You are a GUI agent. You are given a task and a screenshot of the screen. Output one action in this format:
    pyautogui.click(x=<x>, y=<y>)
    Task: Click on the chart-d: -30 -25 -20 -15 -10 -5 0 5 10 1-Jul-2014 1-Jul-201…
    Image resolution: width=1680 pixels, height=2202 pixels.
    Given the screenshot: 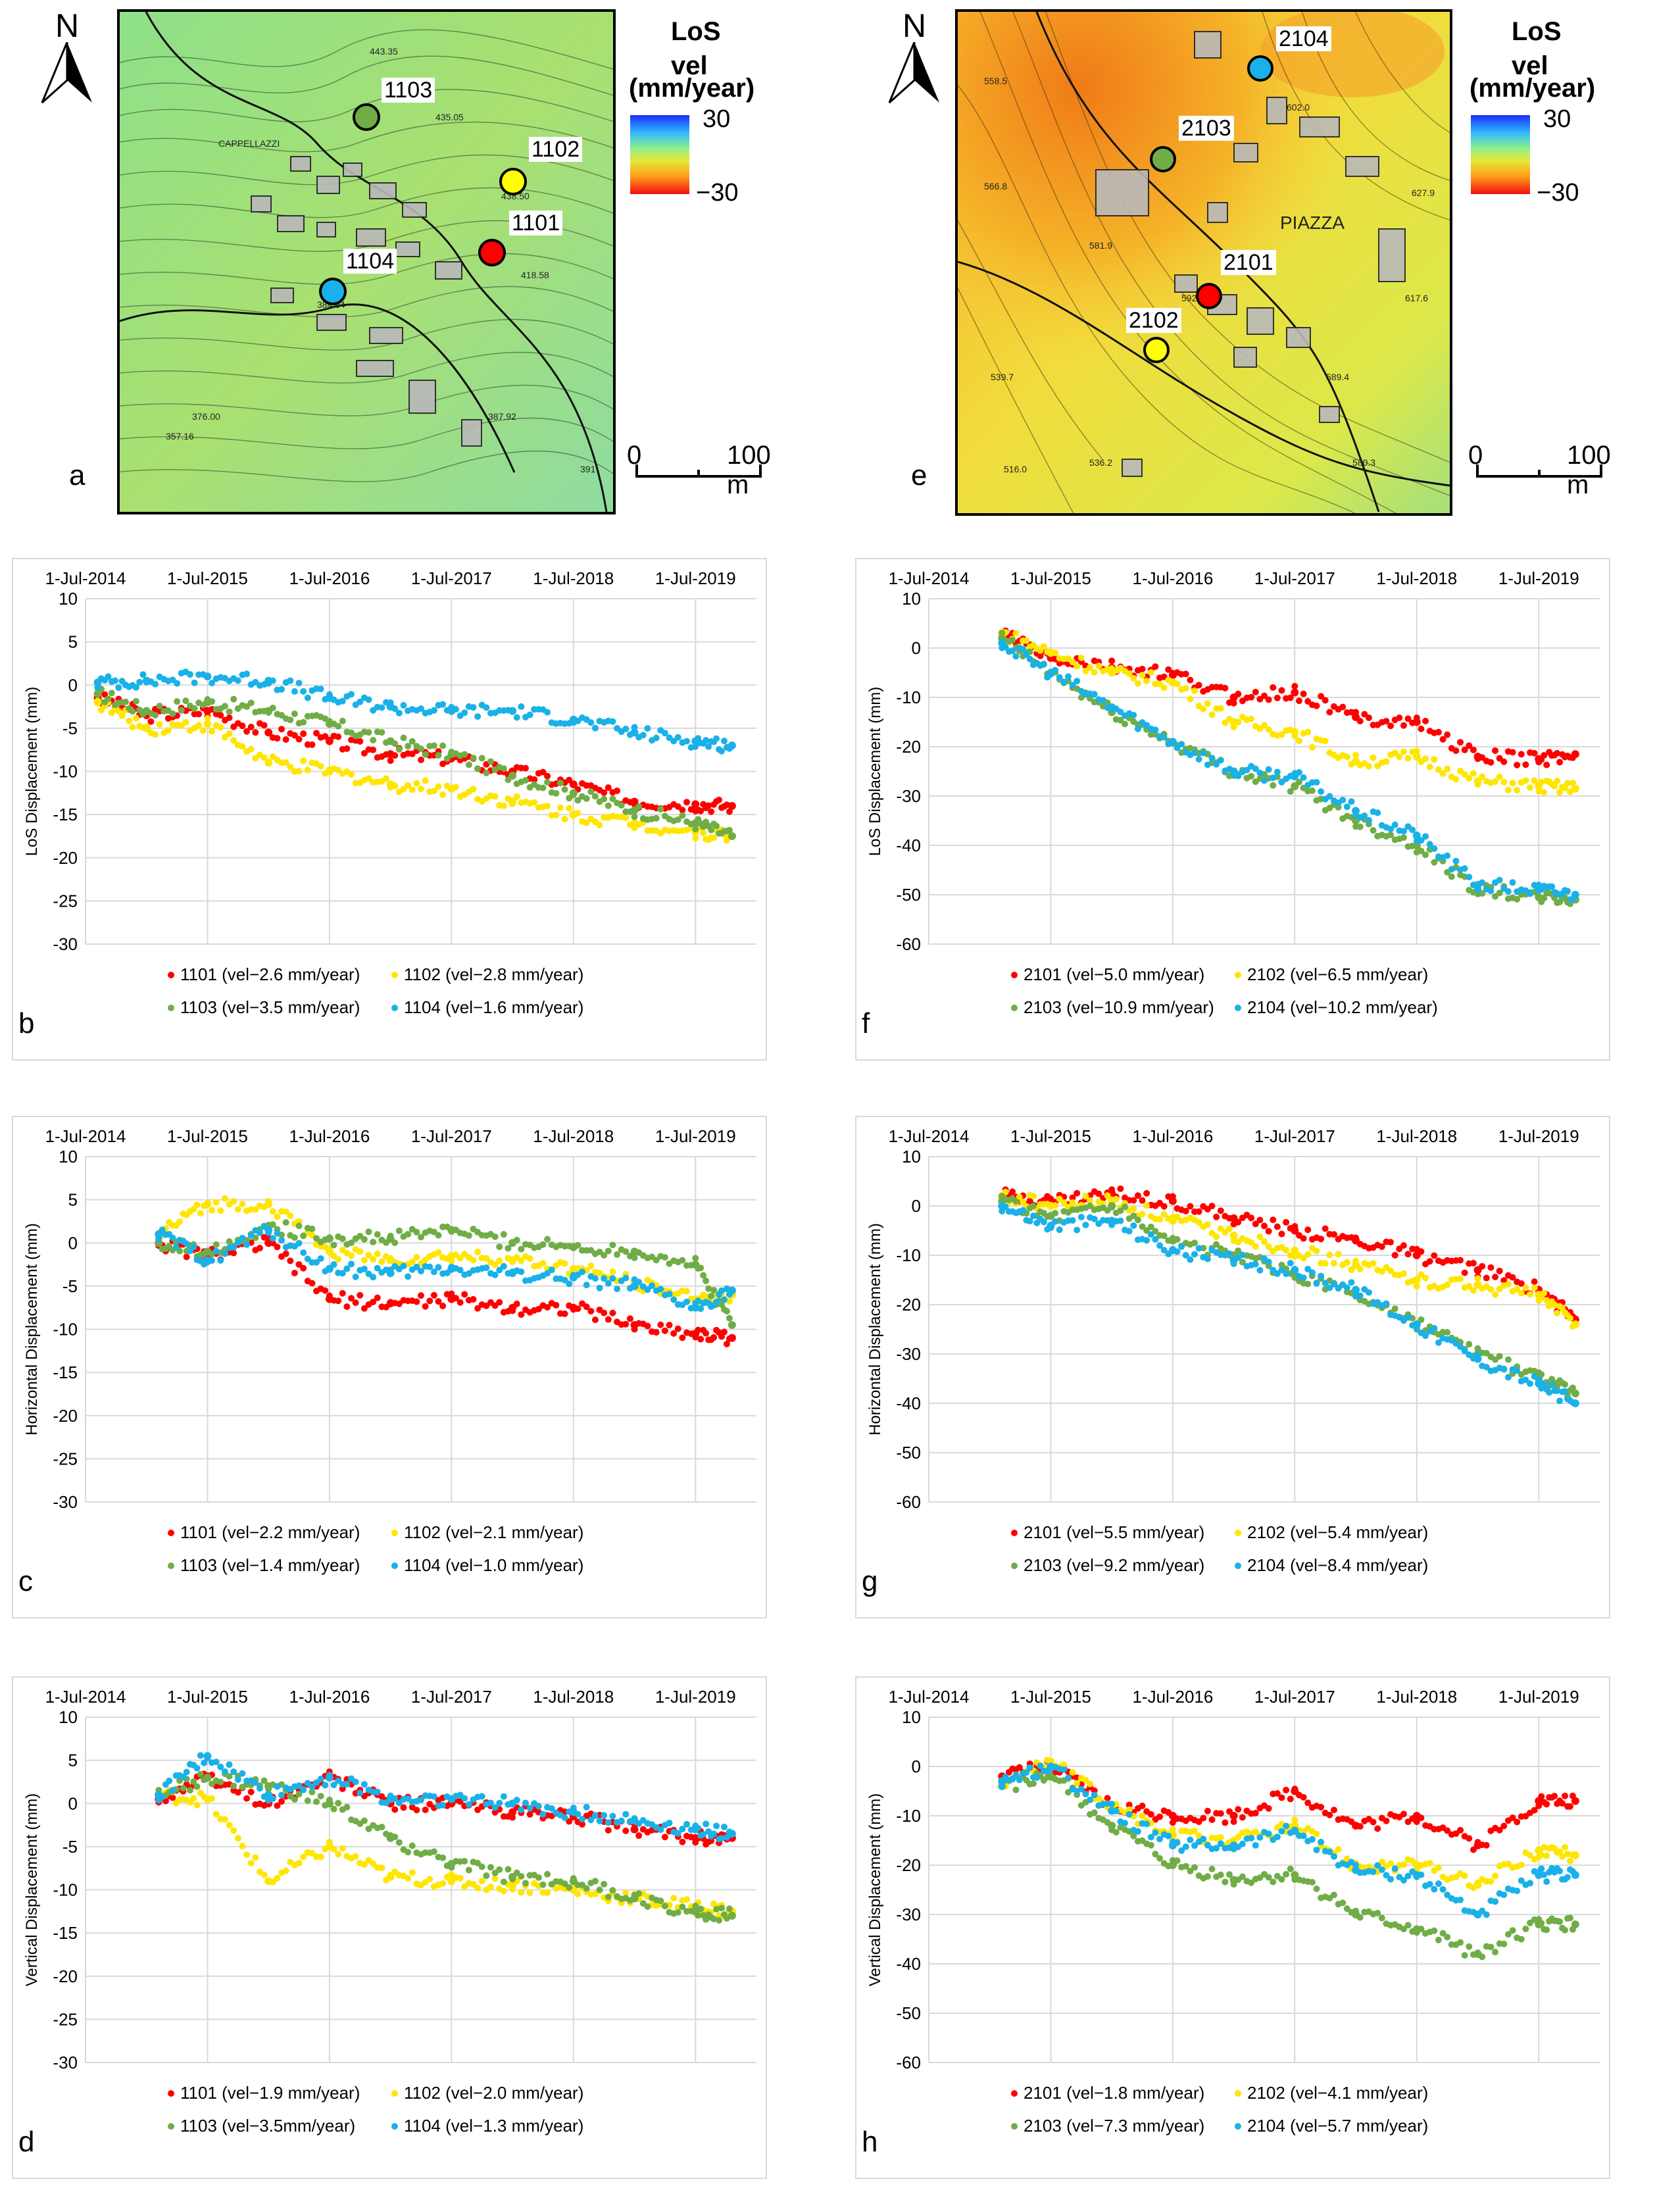 What is the action you would take?
    pyautogui.click(x=389, y=1927)
    